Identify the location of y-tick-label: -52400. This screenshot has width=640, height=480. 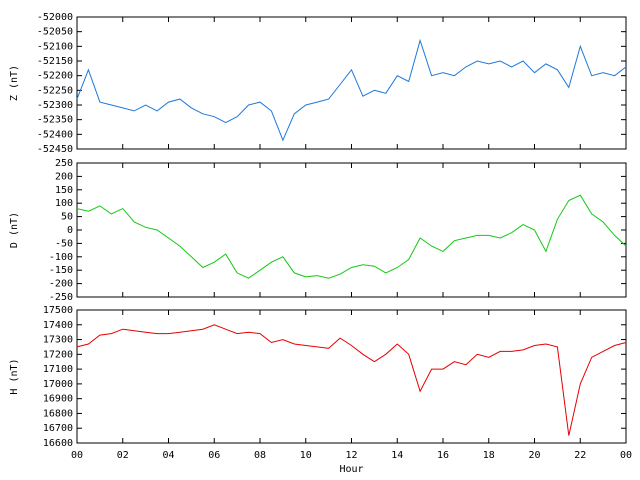
(55, 134).